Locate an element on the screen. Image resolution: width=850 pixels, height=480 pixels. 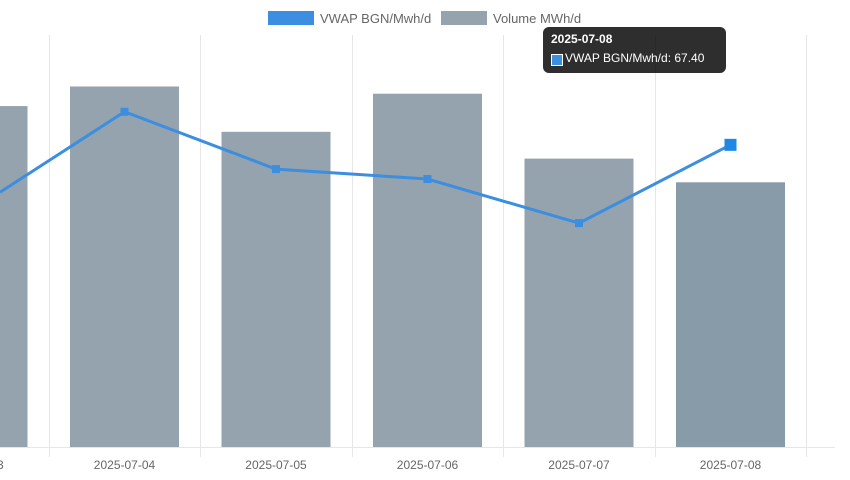
legend-label-vwap: VWAP BGN/Mwh/d is located at coordinates (376, 18).